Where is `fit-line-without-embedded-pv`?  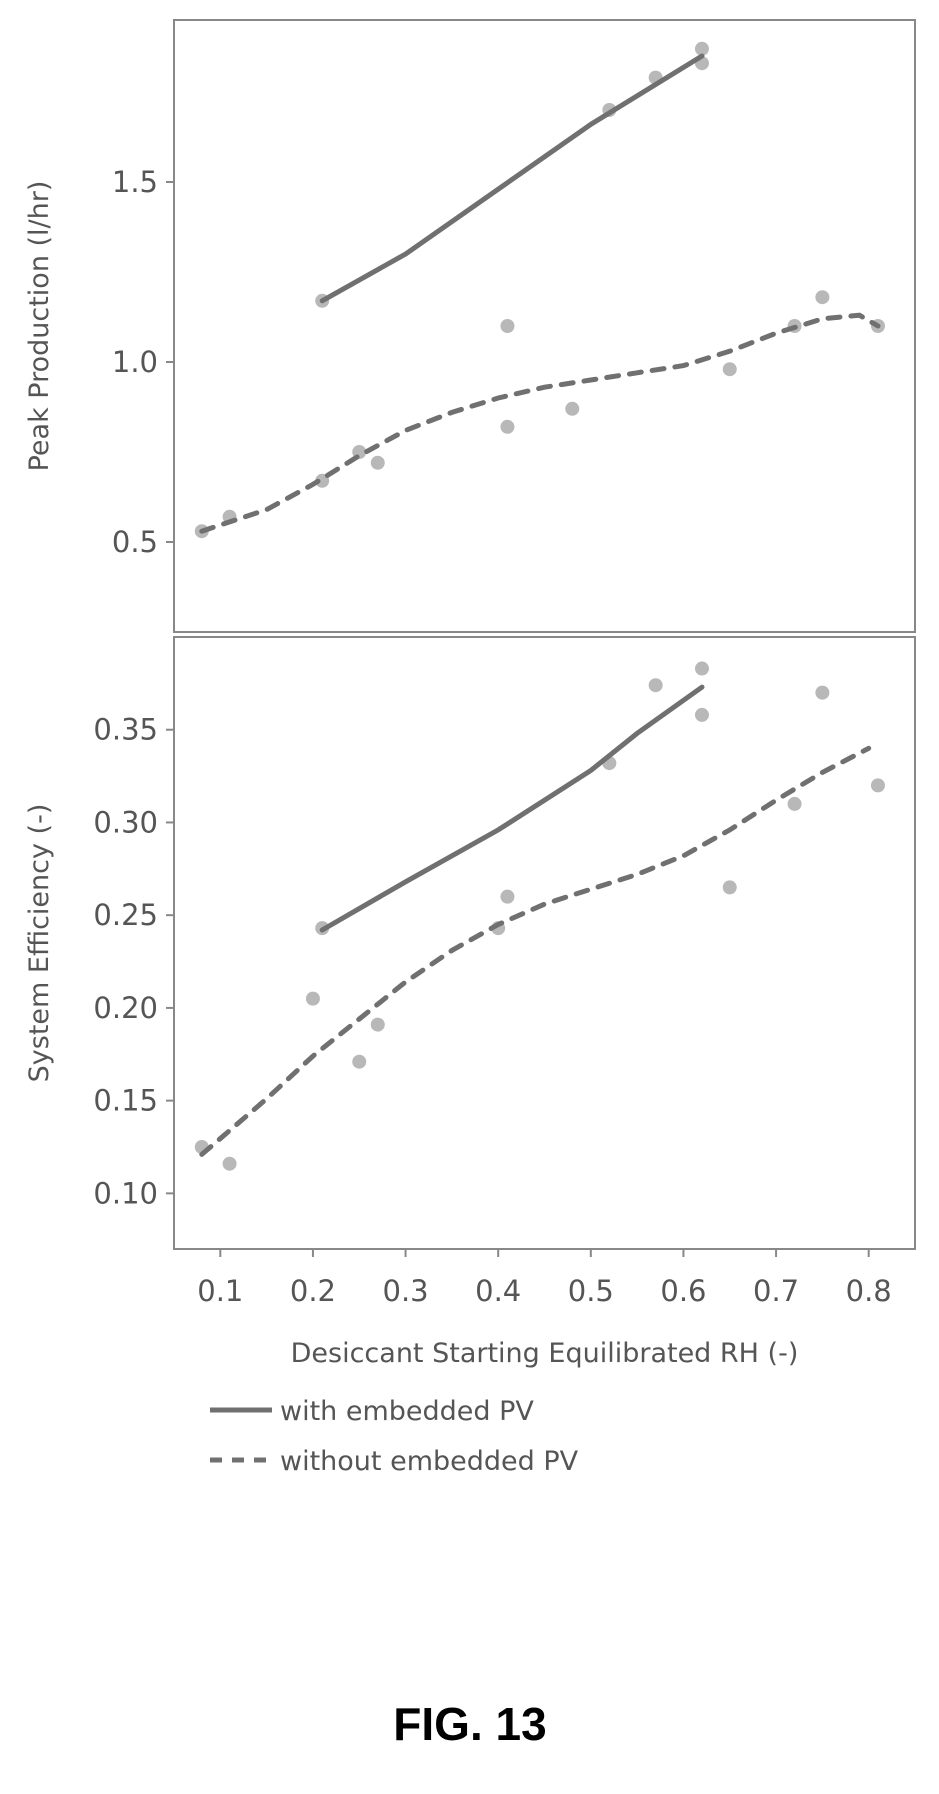
fit-line-without-embedded-pv is located at coordinates (540, 423).